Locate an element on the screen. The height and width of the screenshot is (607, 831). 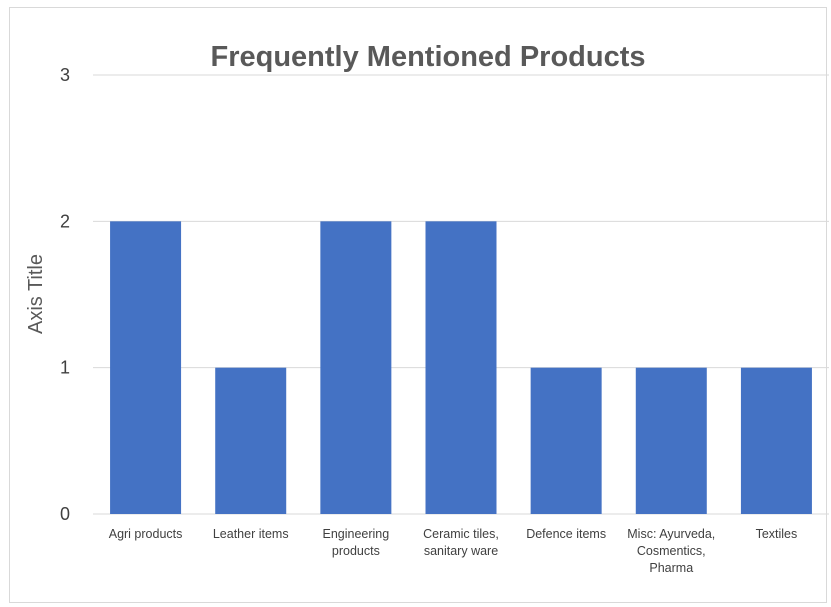
y-tick-labels: 0 1 2 3 is located at coordinates (65, 294).